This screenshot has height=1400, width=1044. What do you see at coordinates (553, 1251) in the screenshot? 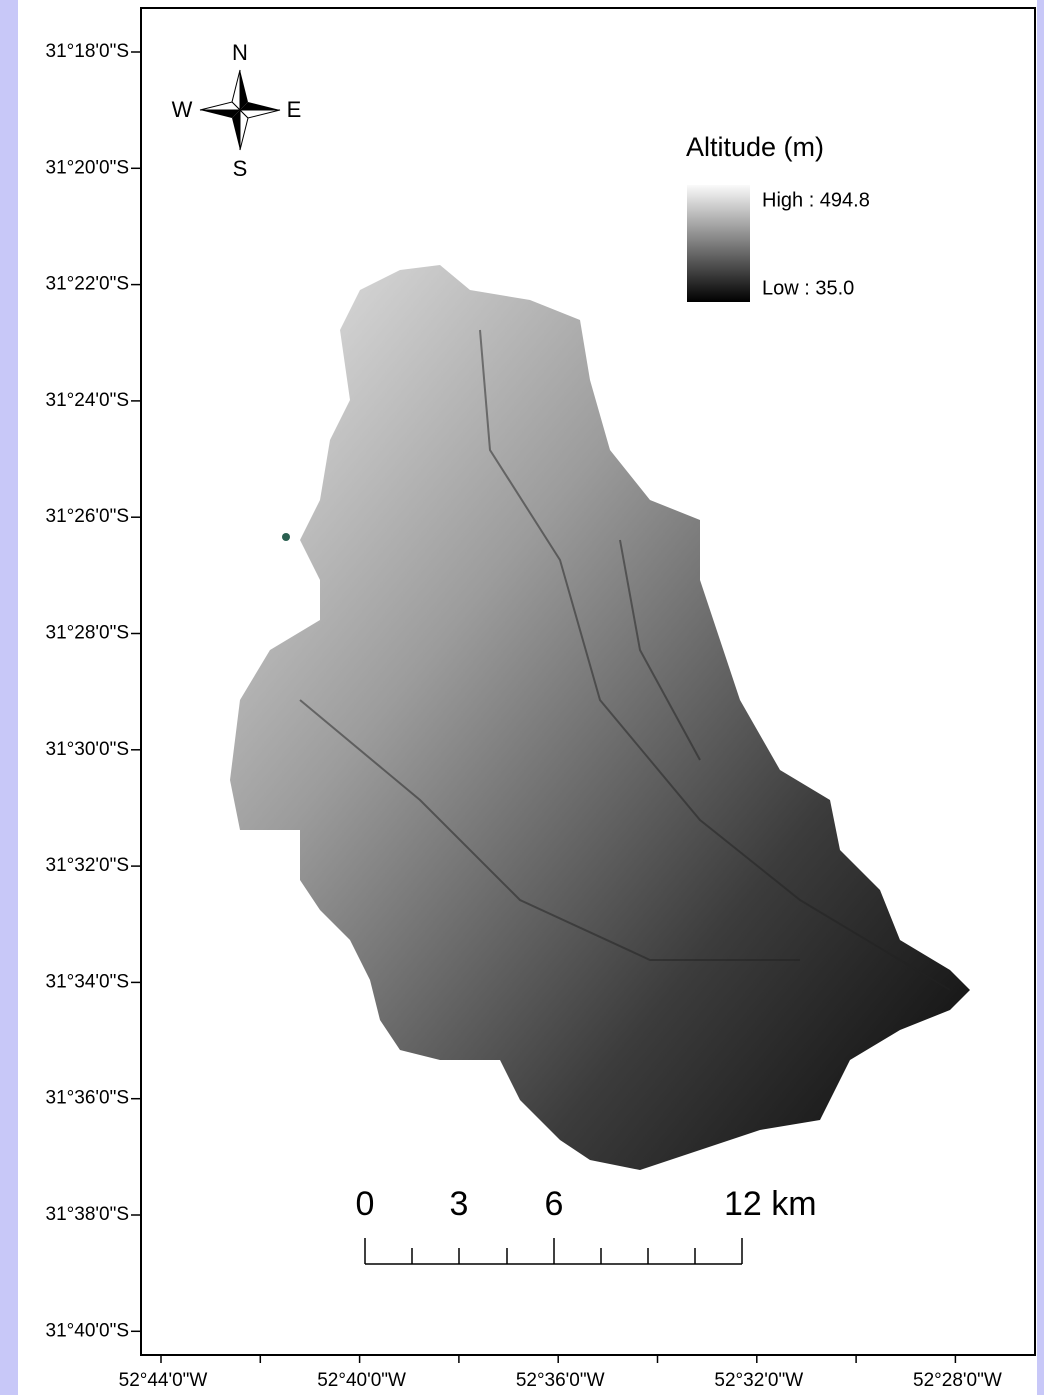
I see `scale-bar` at bounding box center [553, 1251].